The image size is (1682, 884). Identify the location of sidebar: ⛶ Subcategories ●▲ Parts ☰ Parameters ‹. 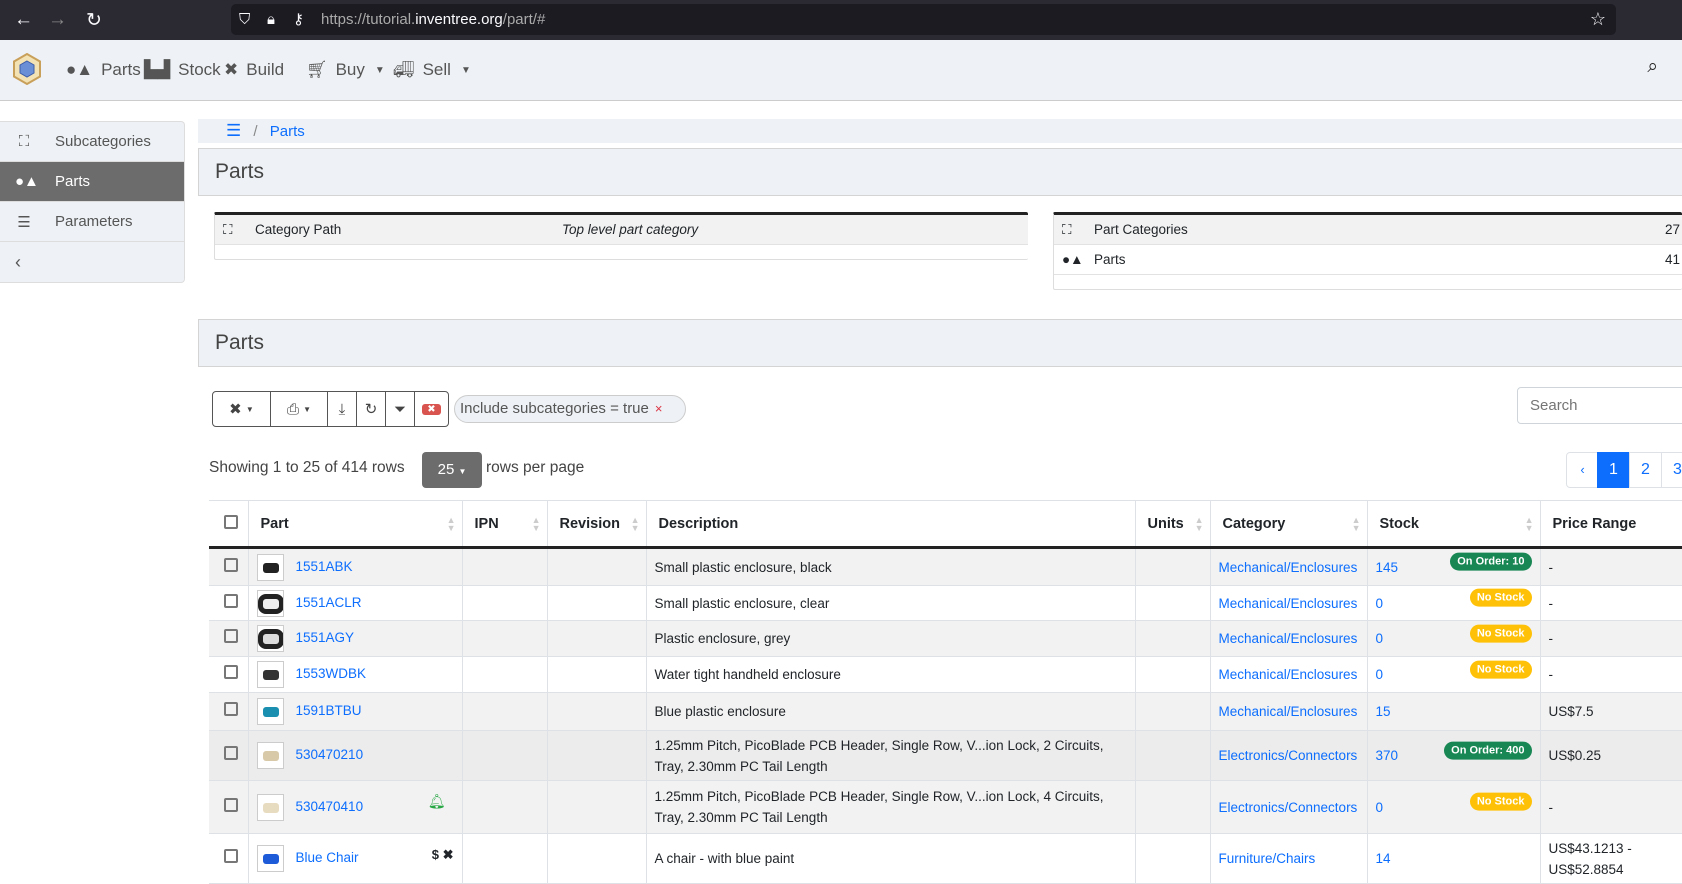
(92, 202).